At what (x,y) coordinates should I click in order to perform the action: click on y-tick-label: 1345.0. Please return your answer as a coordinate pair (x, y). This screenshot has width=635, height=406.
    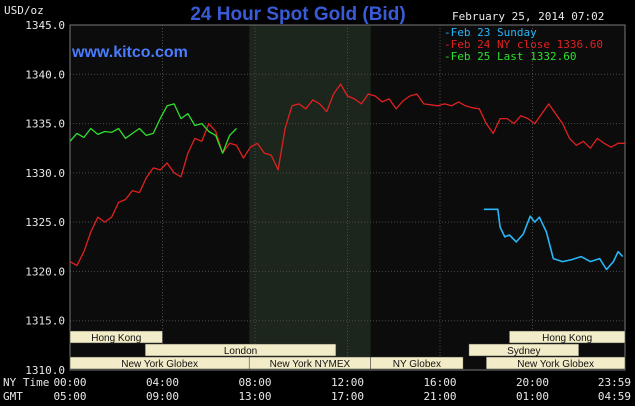
    Looking at the image, I should click on (45, 25).